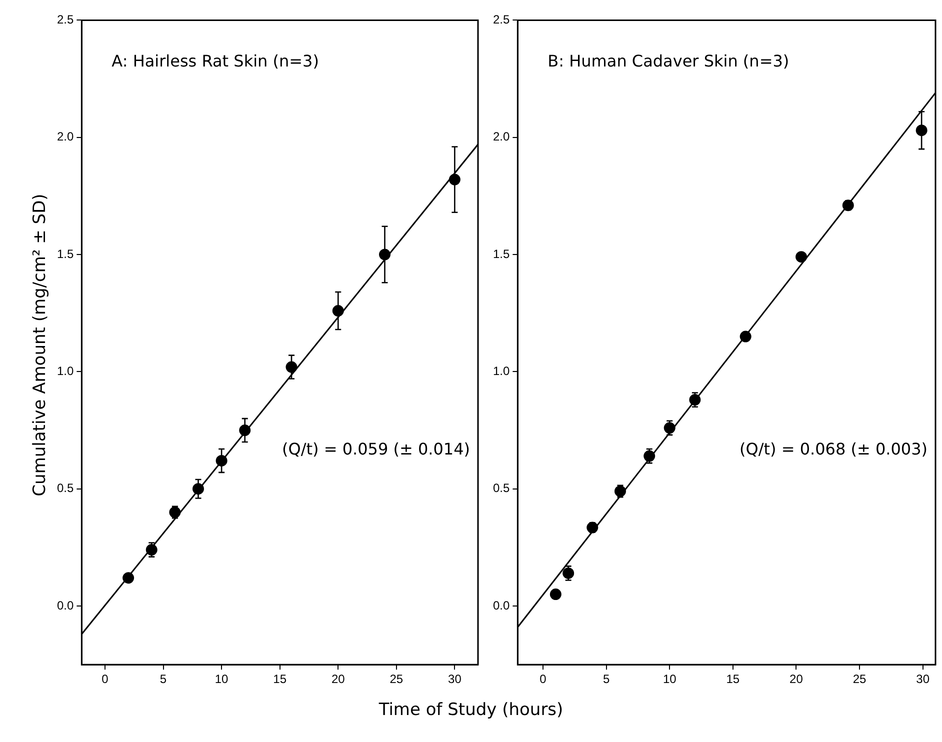  I want to click on y-axis-title: Cumulative Amount (mg/cm² ± SD), so click(40, 345).